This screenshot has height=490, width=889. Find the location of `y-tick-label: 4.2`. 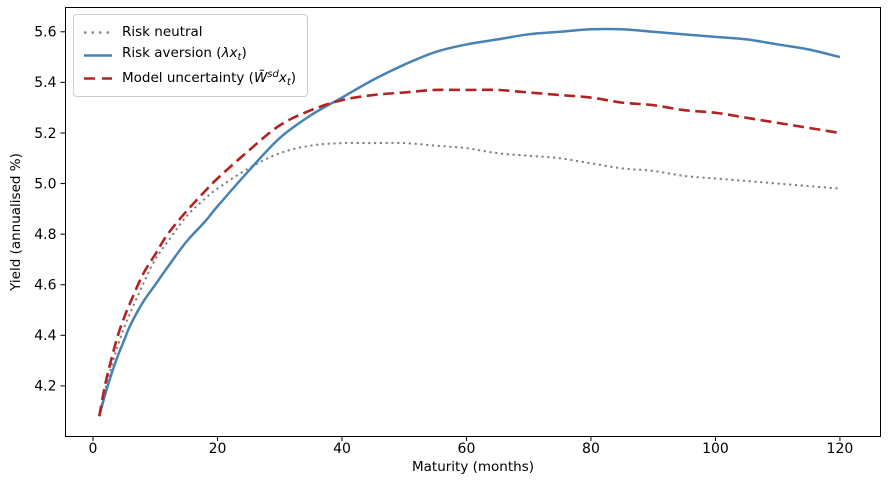

y-tick-label: 4.2 is located at coordinates (45, 387).